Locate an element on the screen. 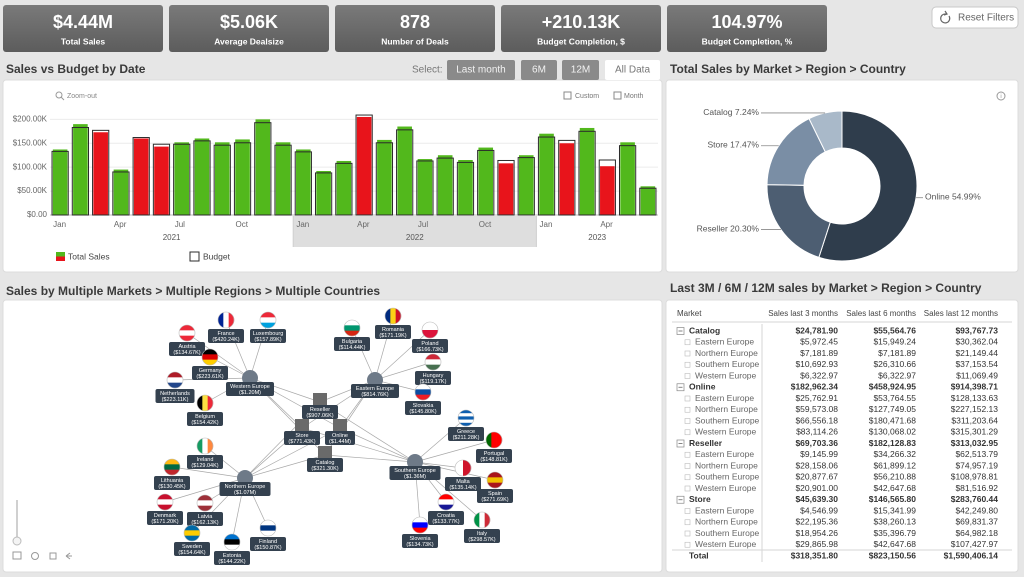 This screenshot has width=1024, height=577. reset-button-label: Reset Filters is located at coordinates (986, 18).